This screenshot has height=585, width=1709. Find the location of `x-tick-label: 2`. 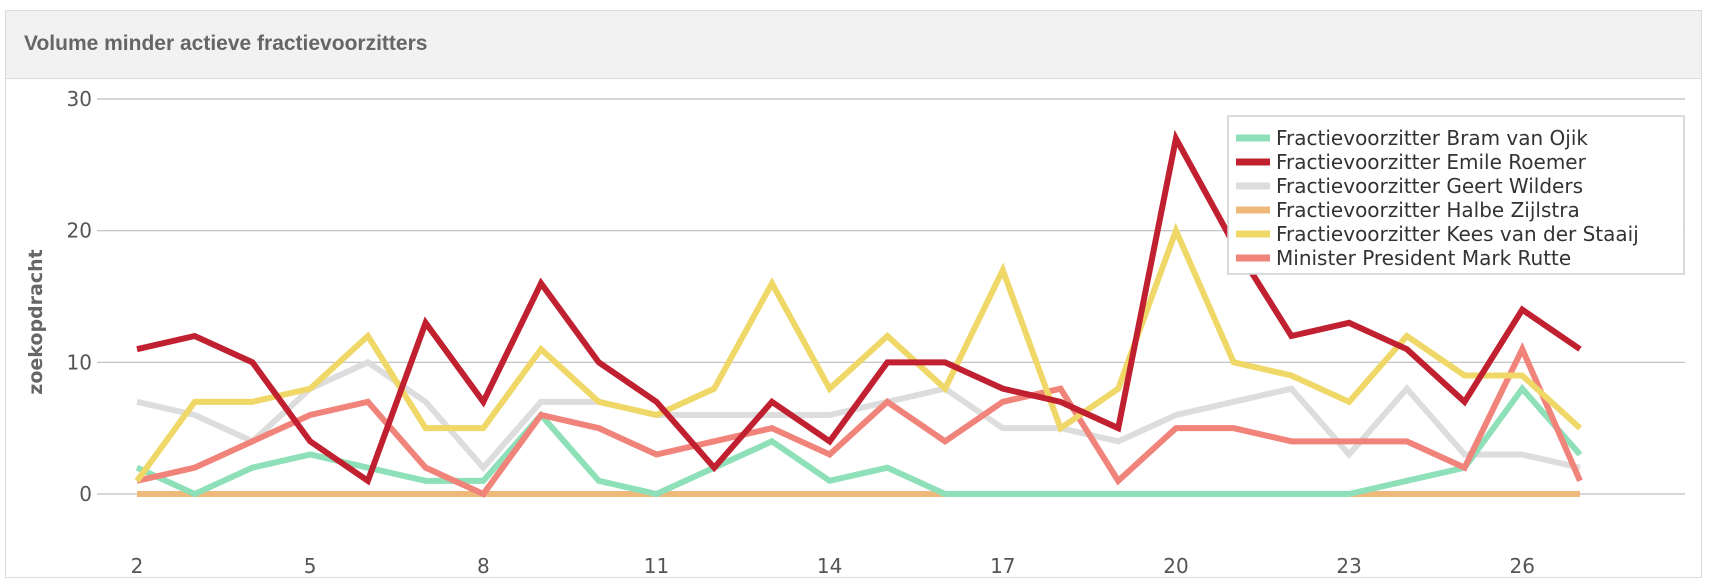

x-tick-label: 2 is located at coordinates (137, 566).